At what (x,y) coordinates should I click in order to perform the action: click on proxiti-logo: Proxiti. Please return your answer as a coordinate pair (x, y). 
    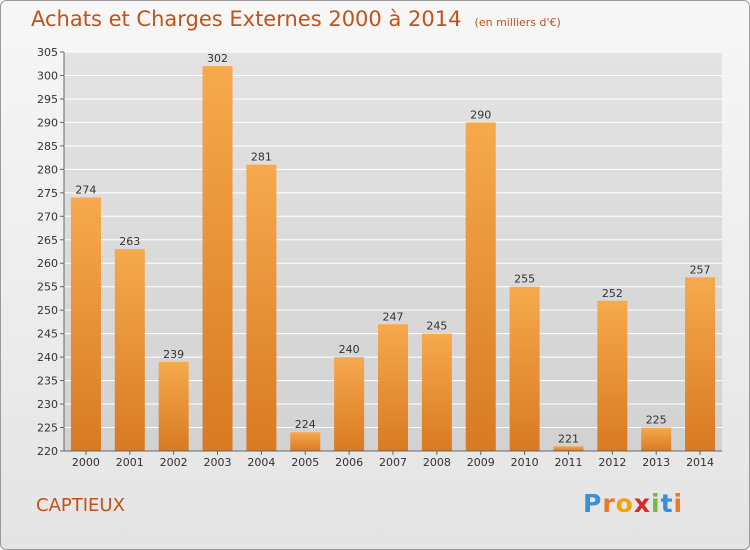
    Looking at the image, I should click on (633, 503).